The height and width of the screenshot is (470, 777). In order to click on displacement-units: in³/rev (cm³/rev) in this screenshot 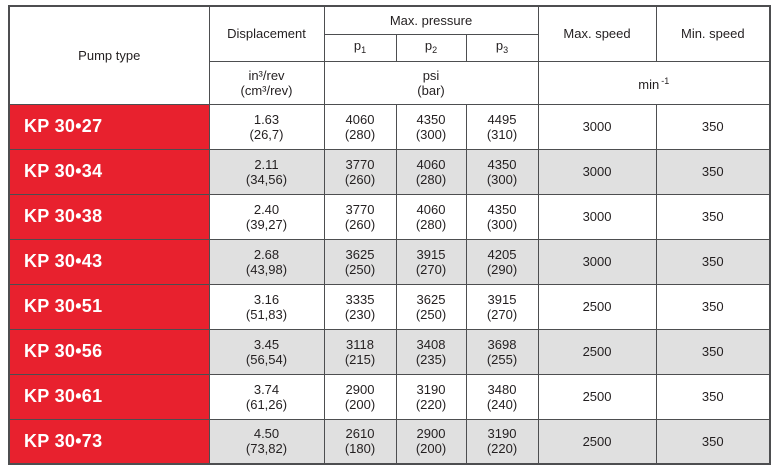, I will do `click(266, 82)`.